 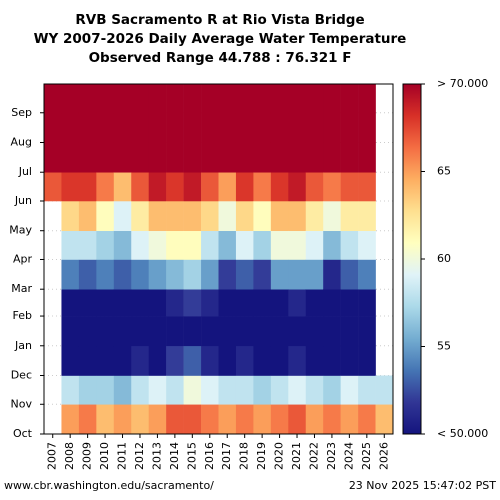 What do you see at coordinates (21, 141) in the screenshot?
I see `y-tick-label: Aug` at bounding box center [21, 141].